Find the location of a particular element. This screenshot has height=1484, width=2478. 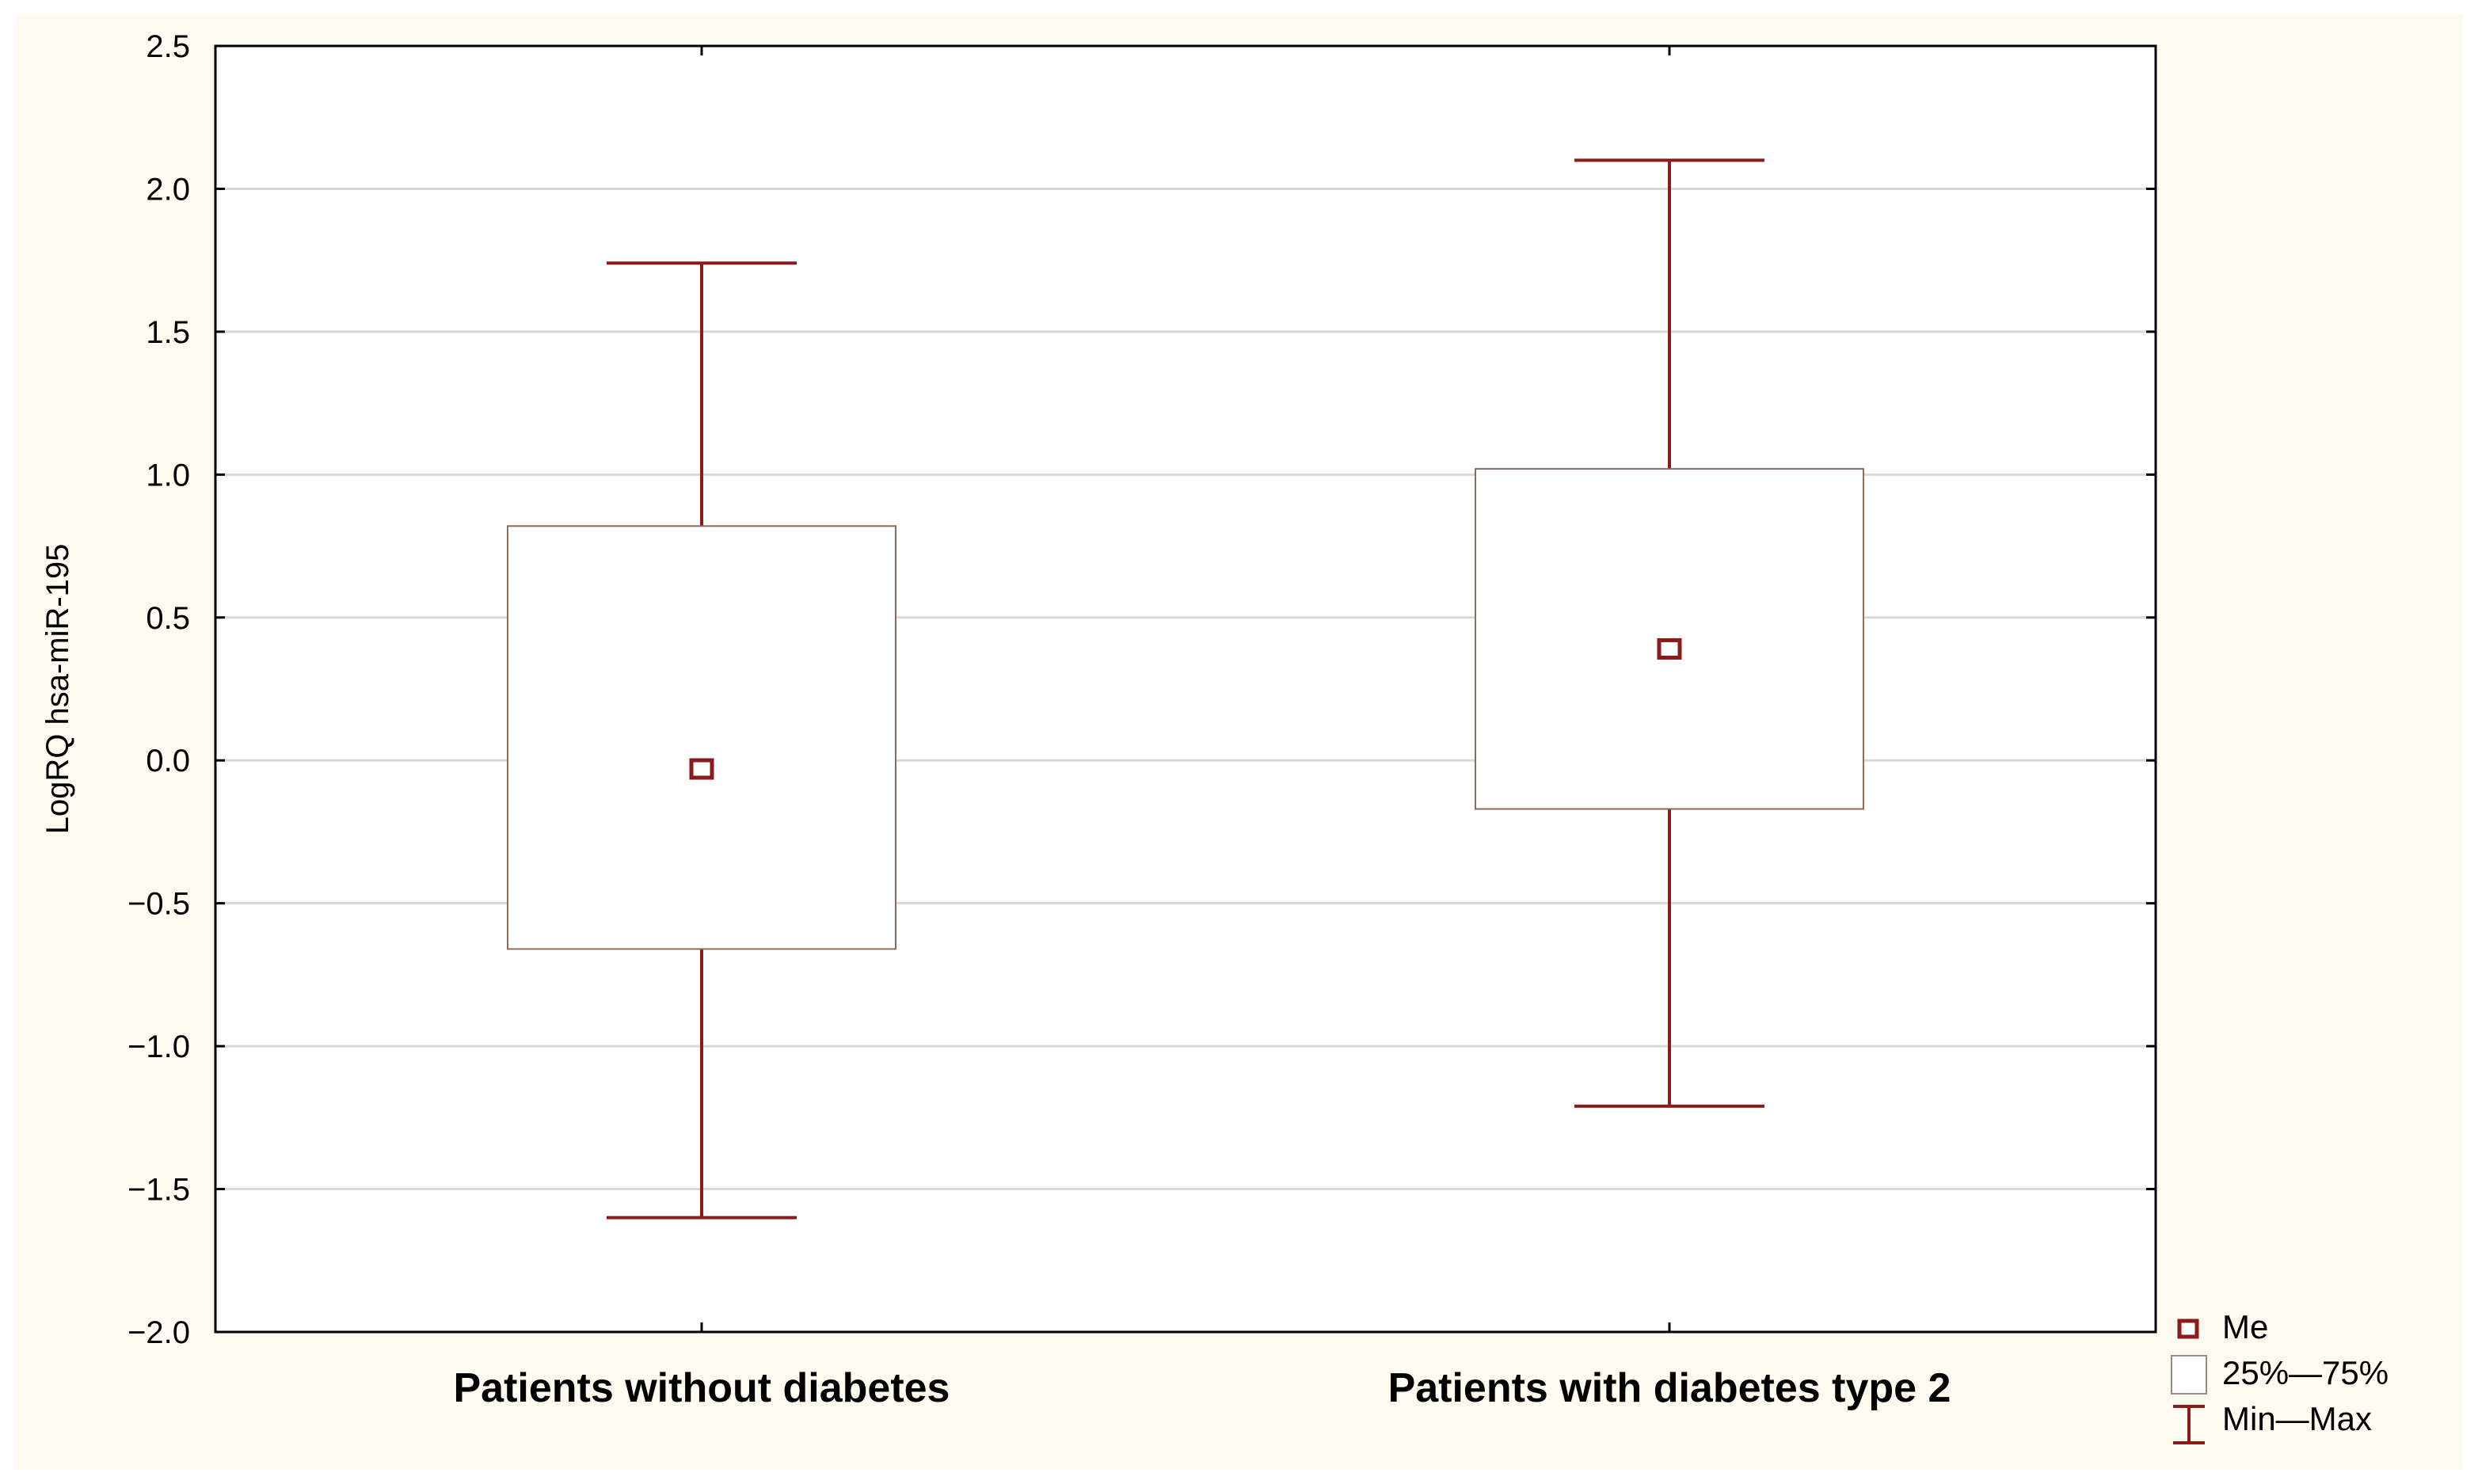

x-tick-label: Patients without diabetes is located at coordinates (702, 1388).